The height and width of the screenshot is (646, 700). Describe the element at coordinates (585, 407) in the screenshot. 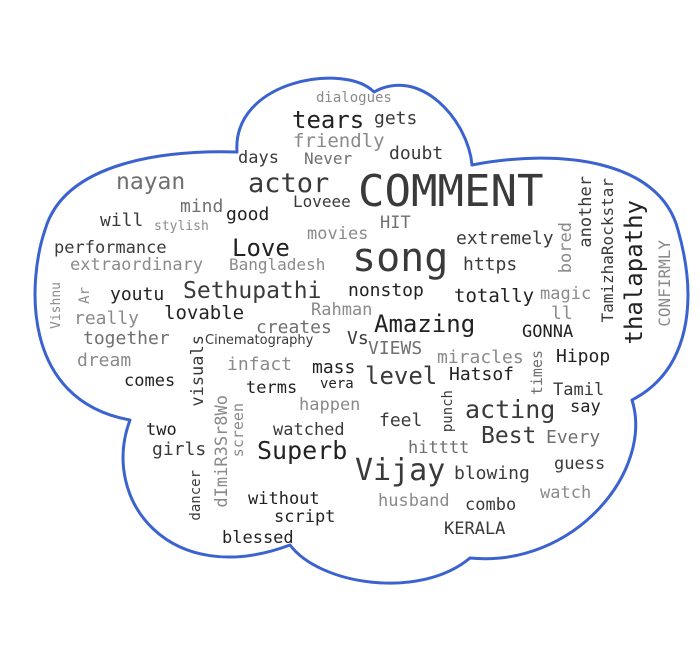

I see `word-say: say` at that location.